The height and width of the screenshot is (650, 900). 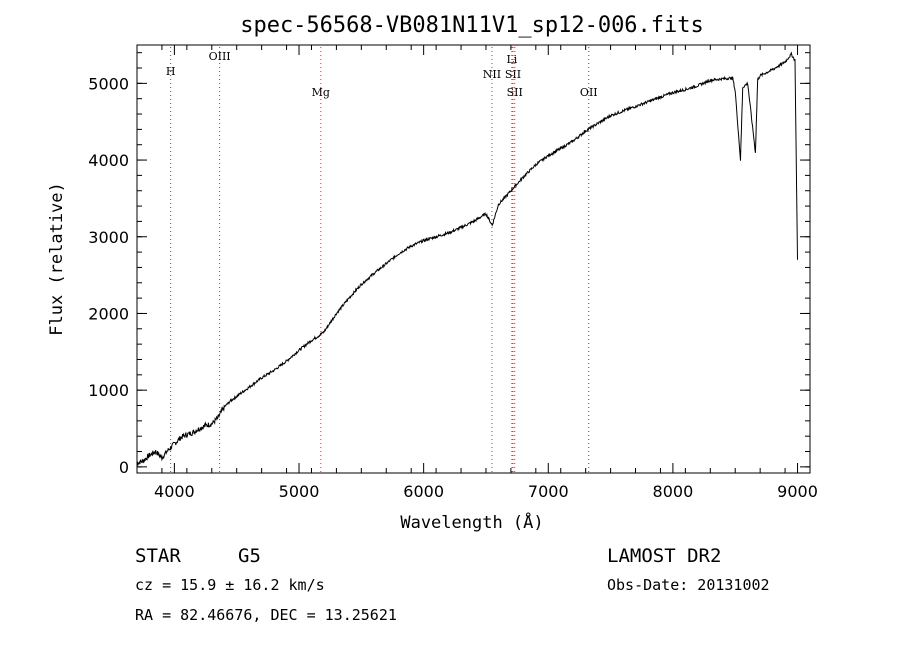 What do you see at coordinates (423, 491) in the screenshot?
I see `x-tick-label: 6000` at bounding box center [423, 491].